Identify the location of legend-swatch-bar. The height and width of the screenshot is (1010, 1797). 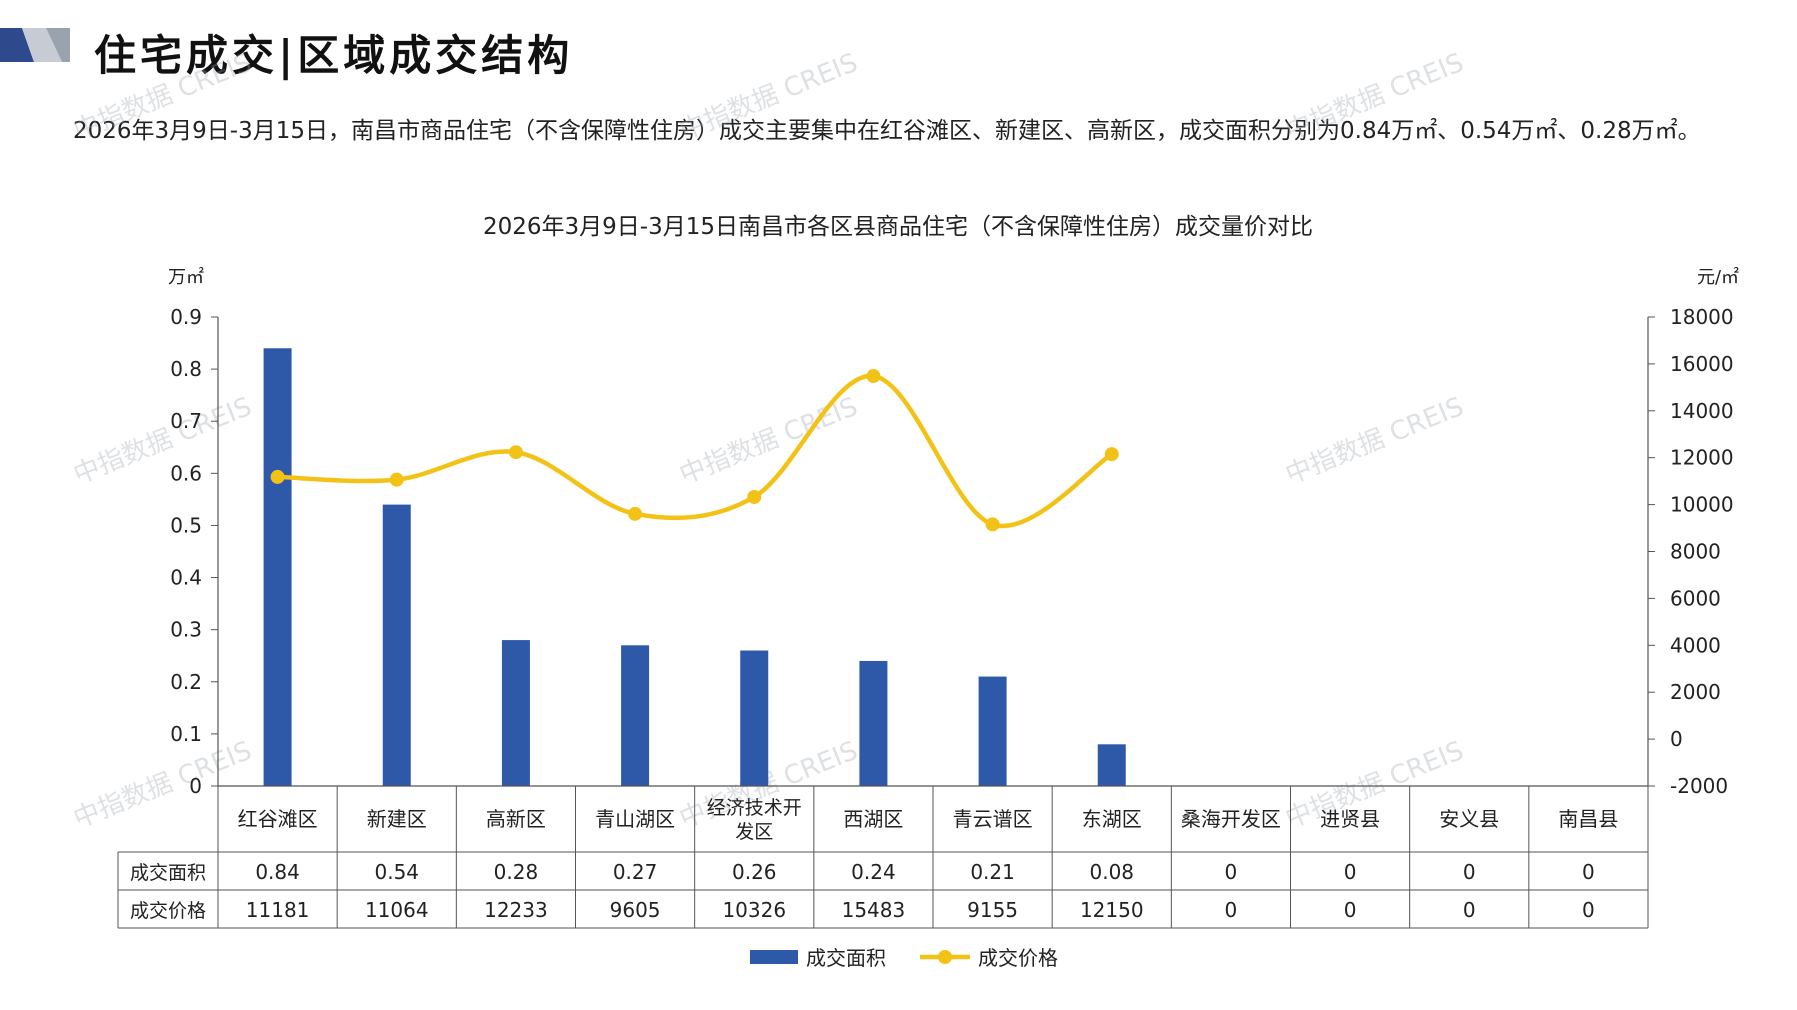
(774, 957).